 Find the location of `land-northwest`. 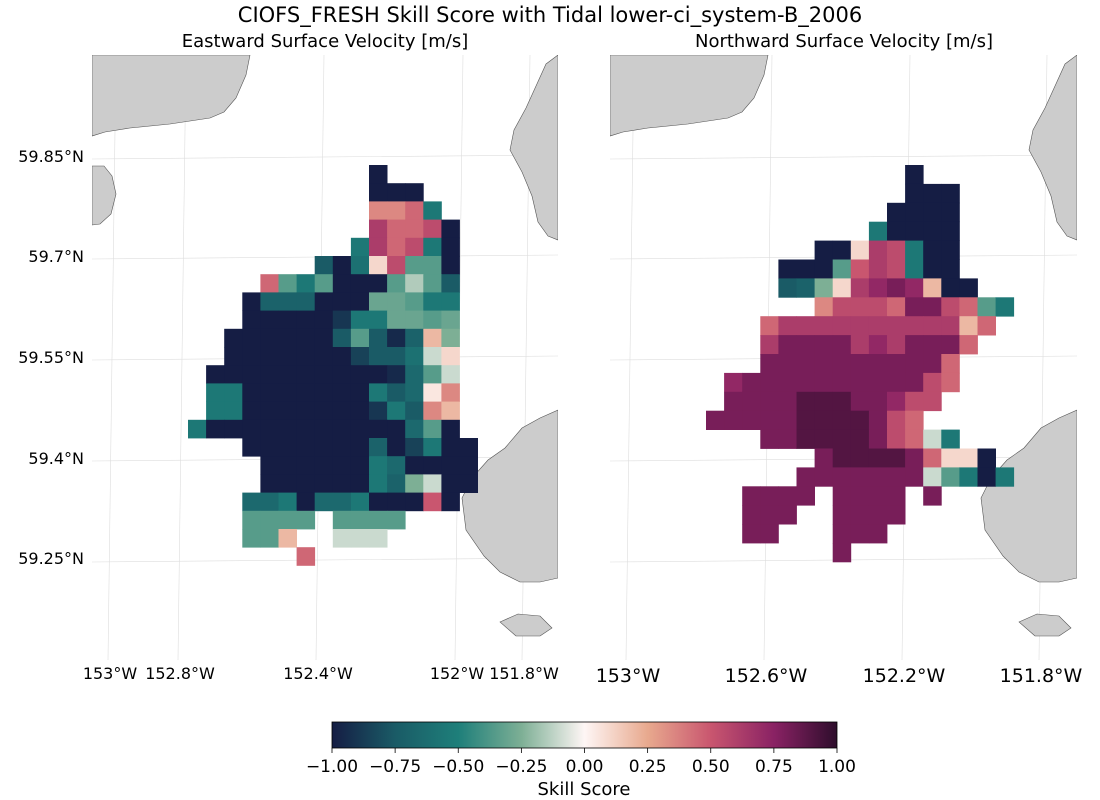

land-northwest is located at coordinates (171, 96).